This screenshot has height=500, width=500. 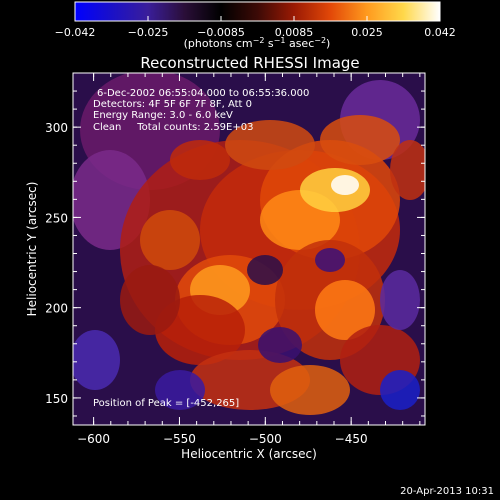 I want to click on colorbar-tick-label: −0.025, so click(x=148, y=32).